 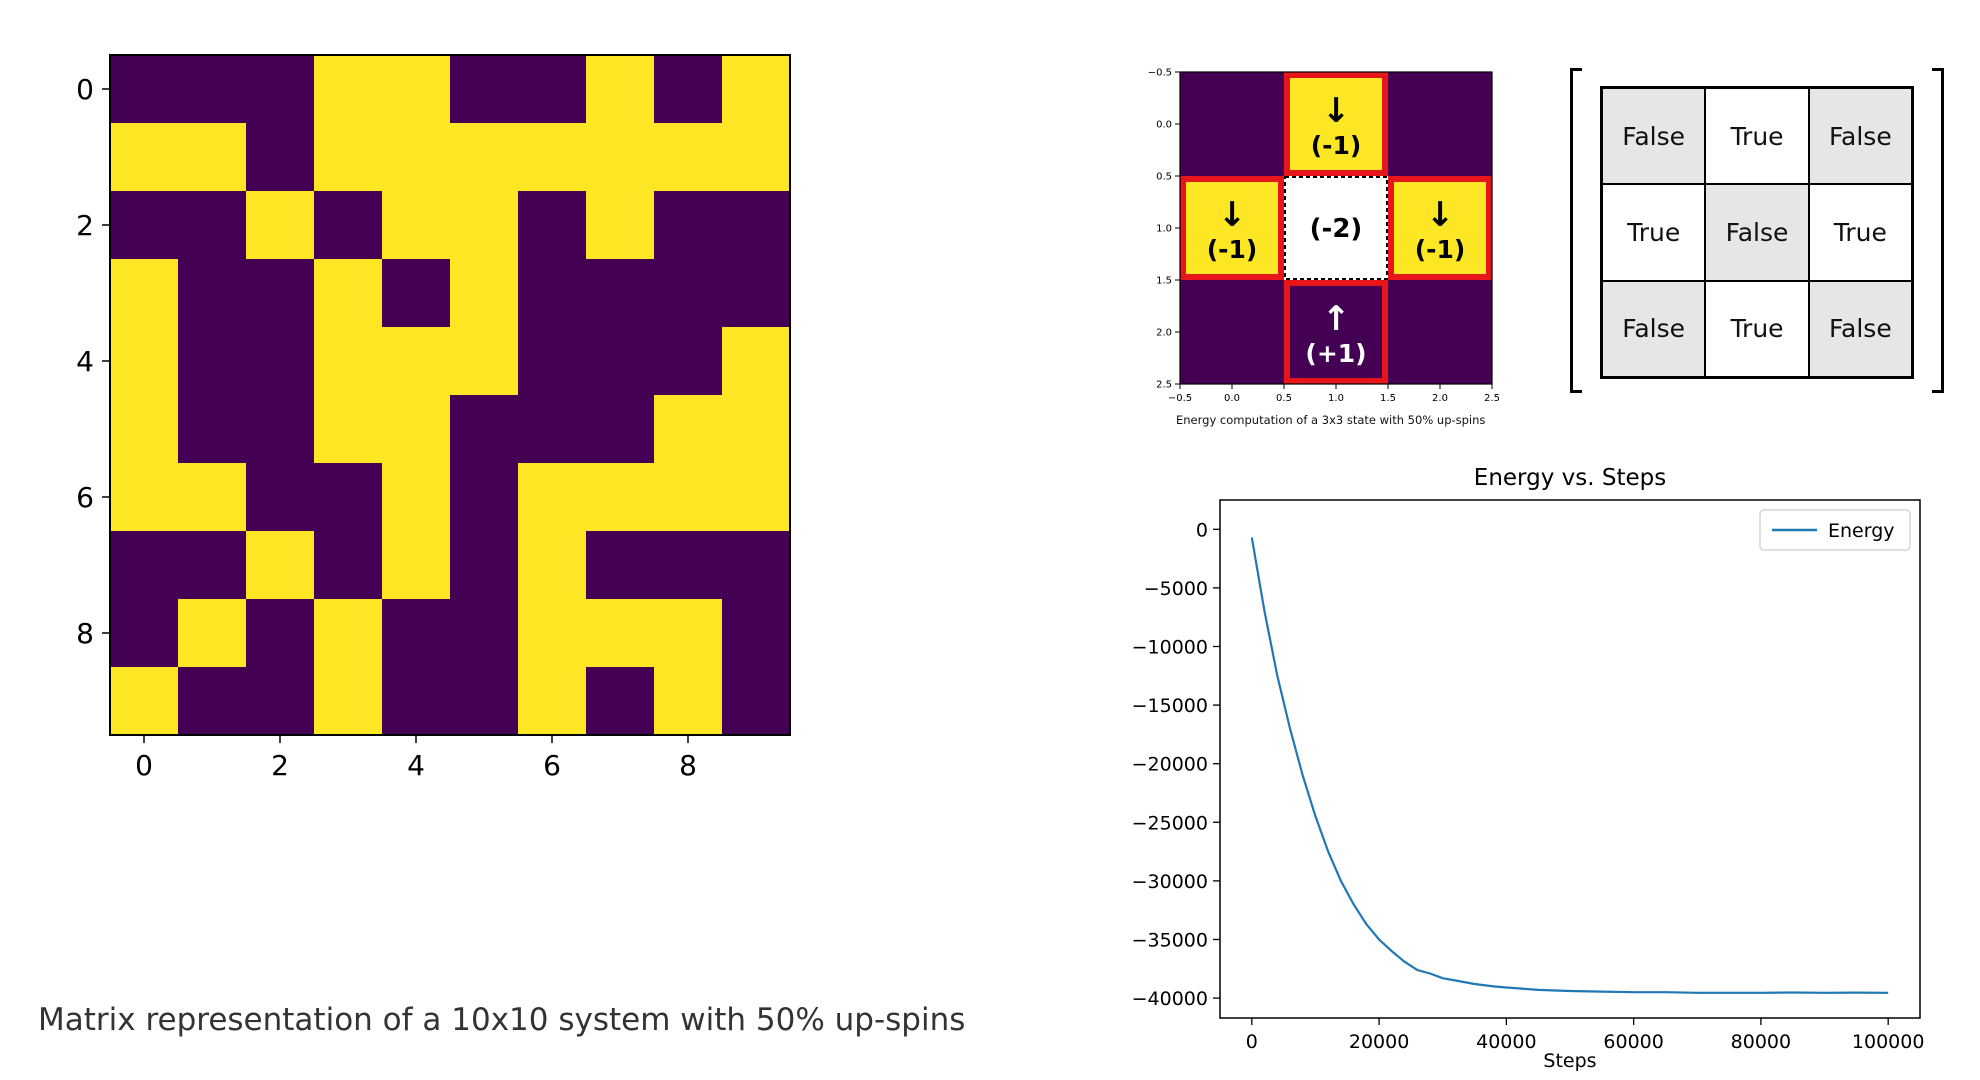 I want to click on left-bracket, so click(x=1576, y=230).